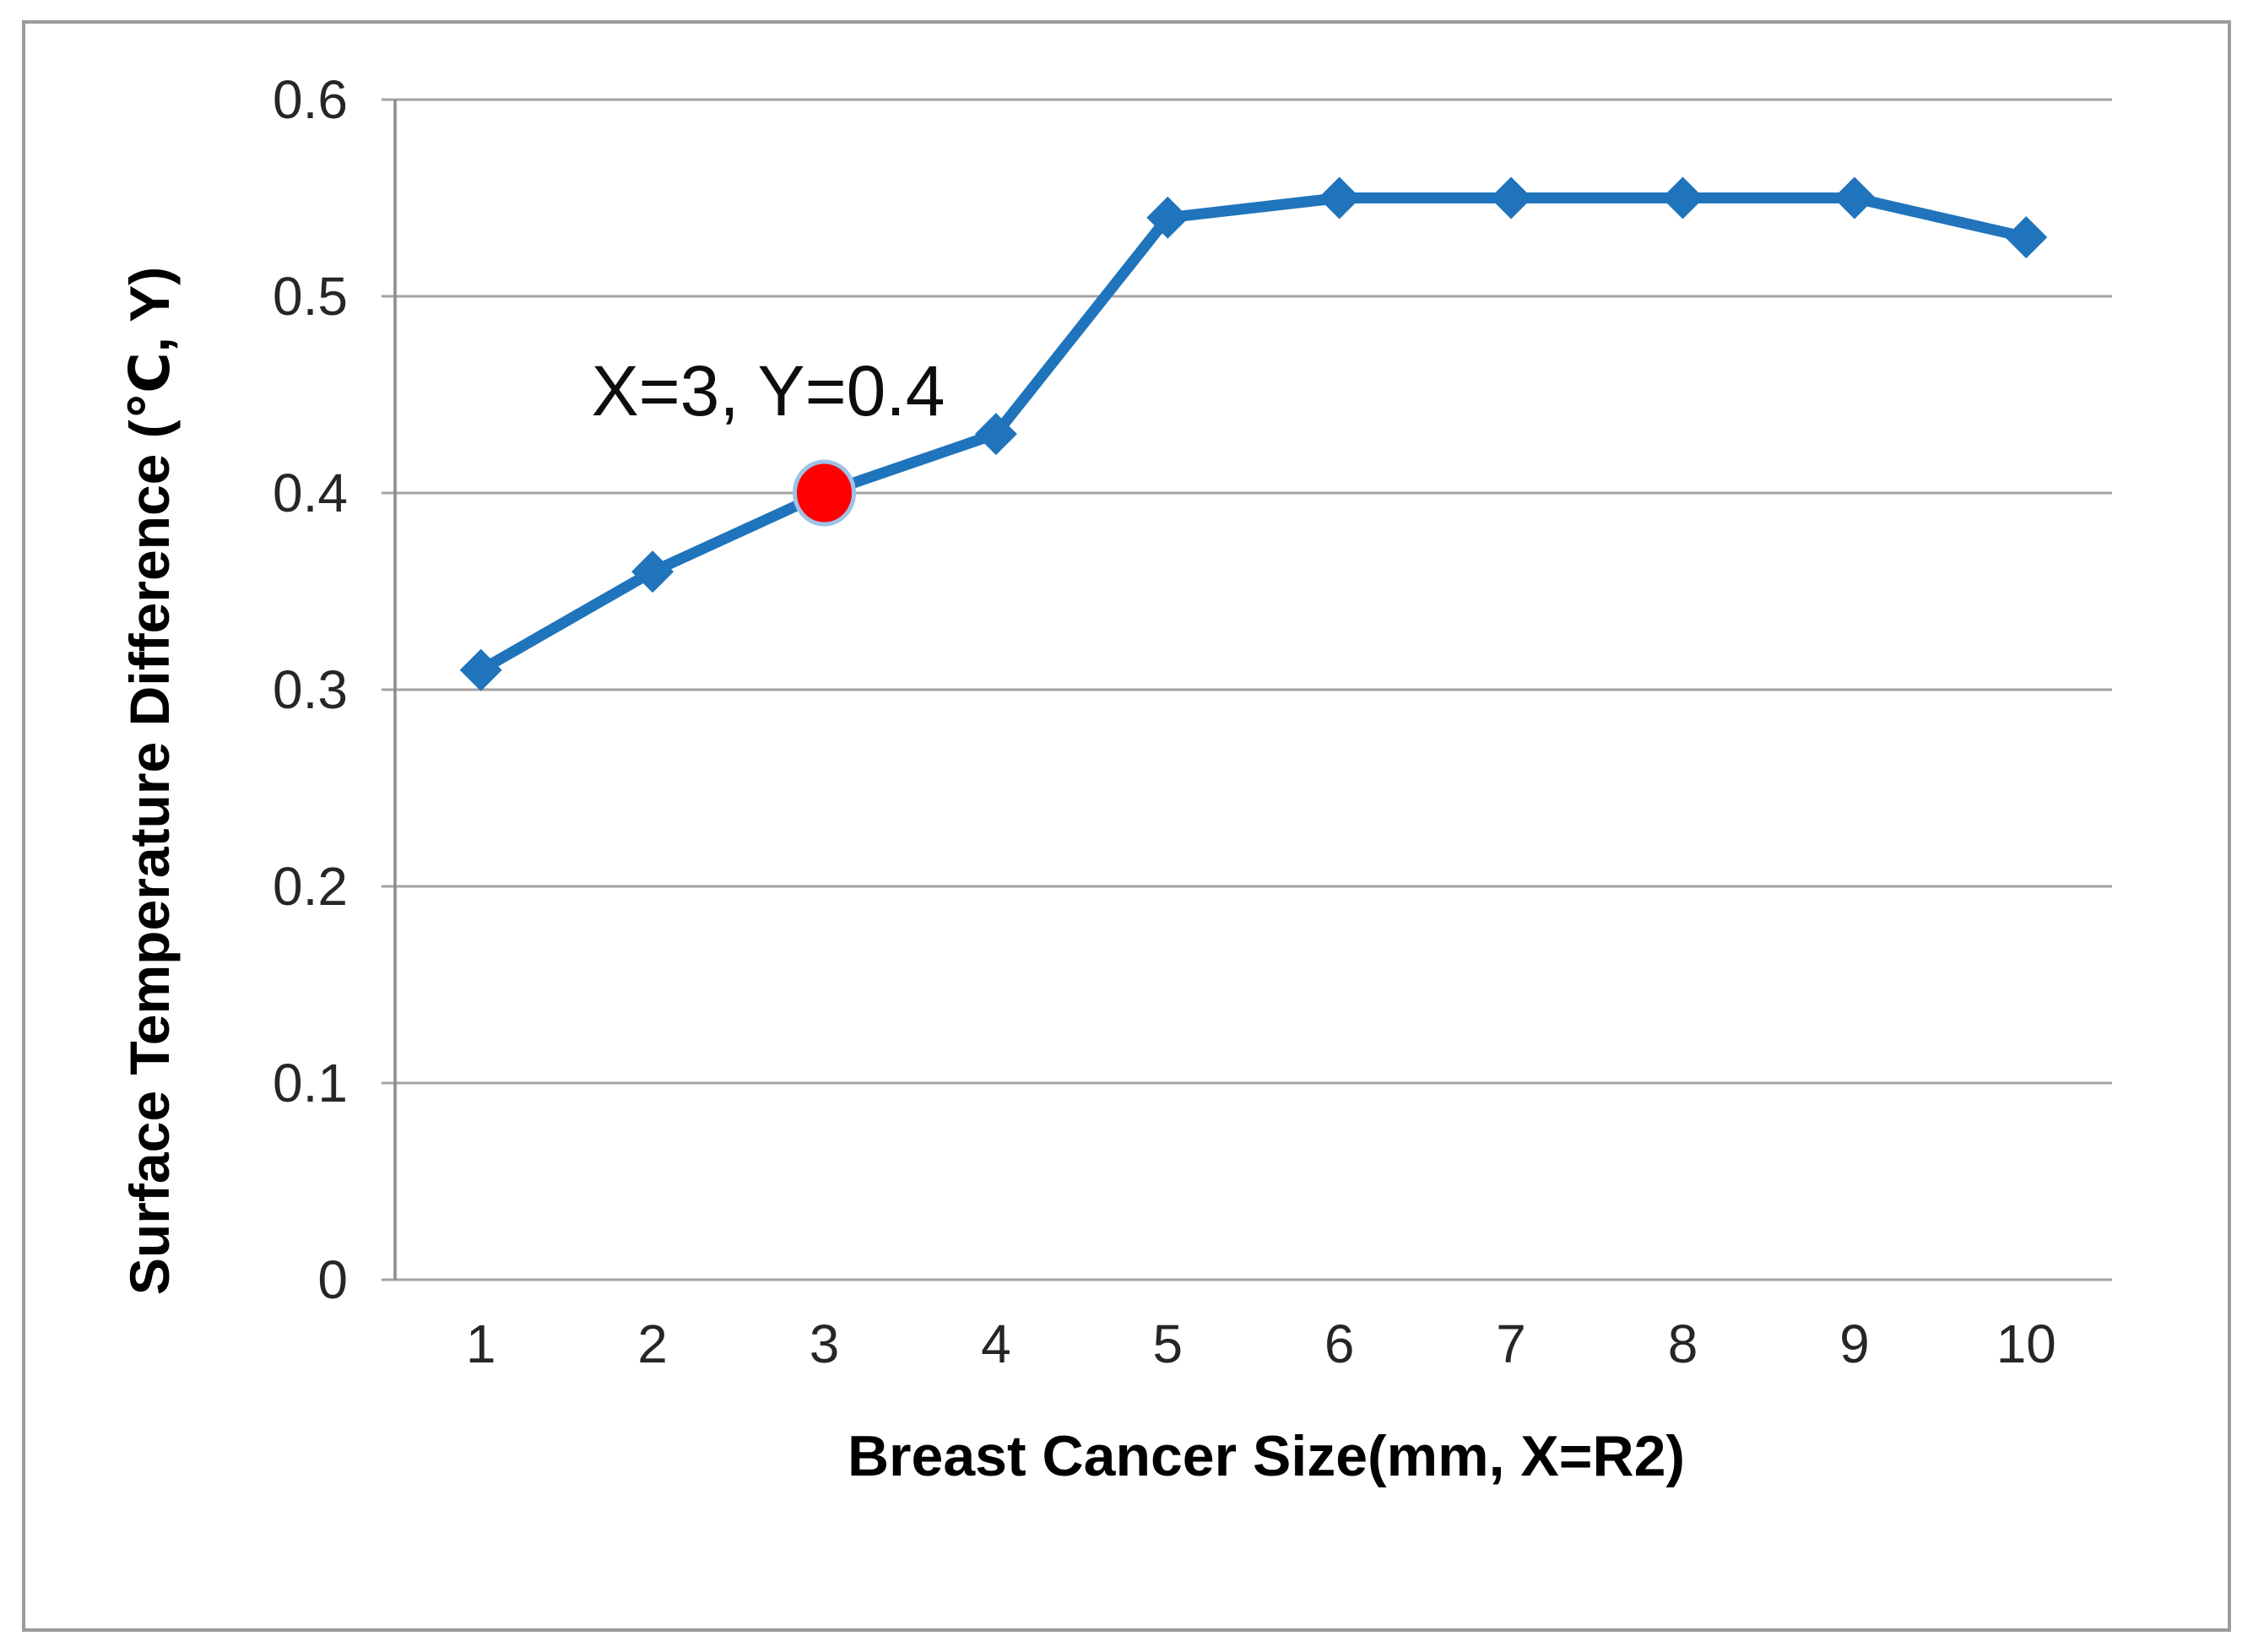 This screenshot has width=2253, height=1652. I want to click on highlight-point, so click(824, 493).